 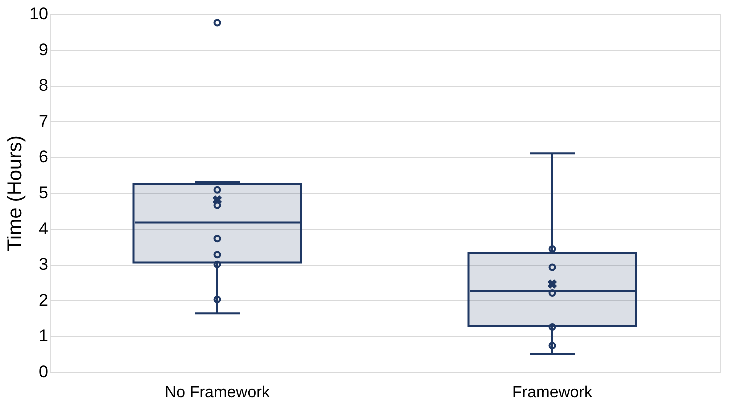 What do you see at coordinates (43, 193) in the screenshot?
I see `y-tick-label: 5` at bounding box center [43, 193].